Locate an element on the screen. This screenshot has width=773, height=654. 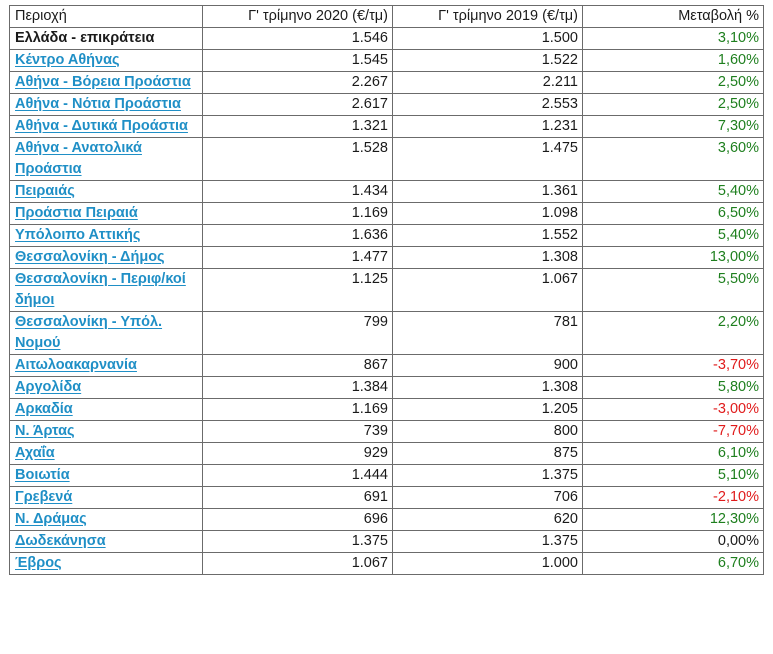
change-cell: 5,10% is located at coordinates (673, 475).